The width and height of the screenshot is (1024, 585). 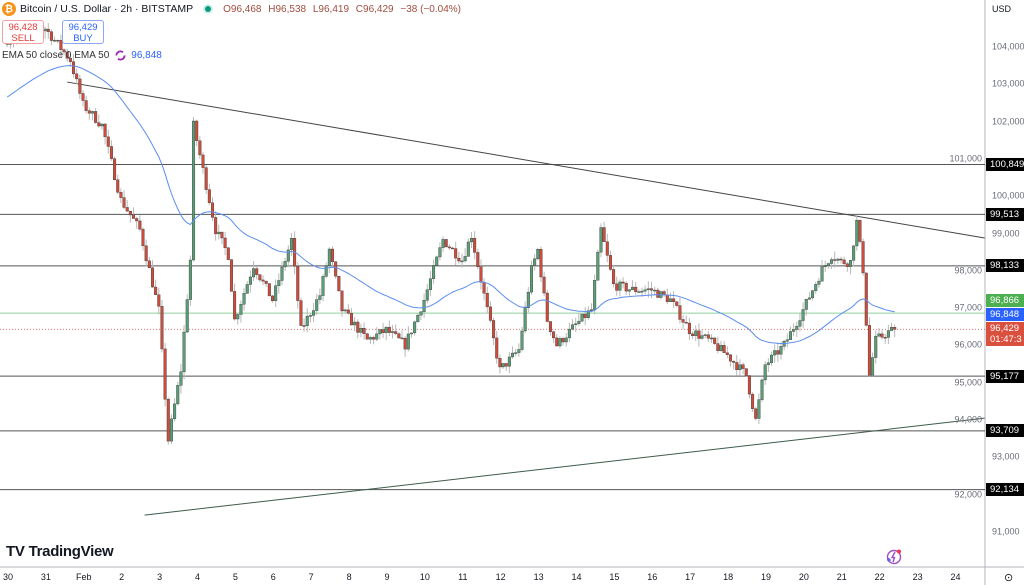 What do you see at coordinates (879, 577) in the screenshot?
I see `time-tick: 22` at bounding box center [879, 577].